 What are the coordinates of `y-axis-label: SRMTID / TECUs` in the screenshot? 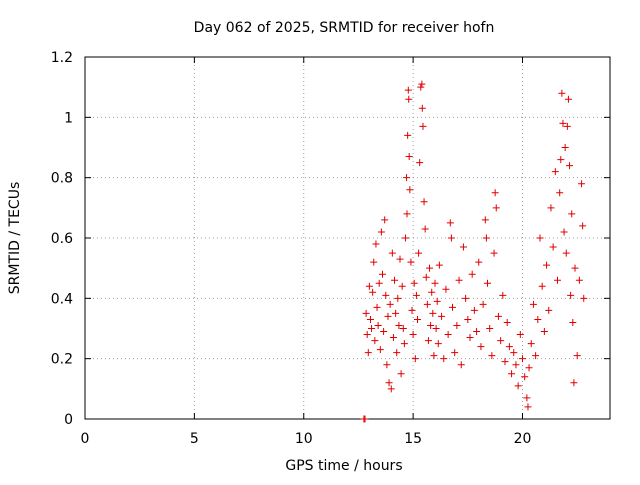 It's located at (15, 238).